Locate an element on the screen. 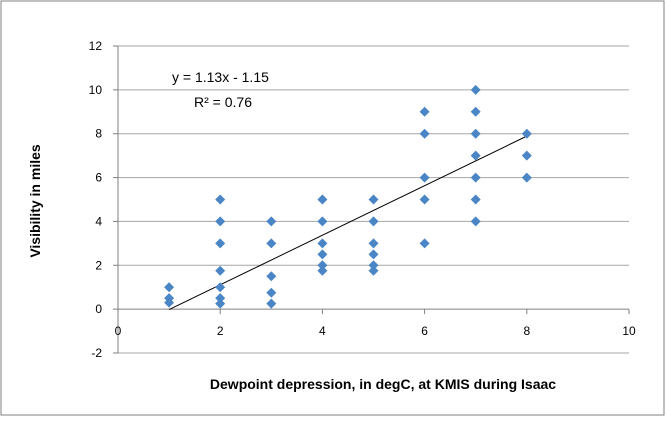 The width and height of the screenshot is (666, 422). x-tick-label: 6 is located at coordinates (424, 331).